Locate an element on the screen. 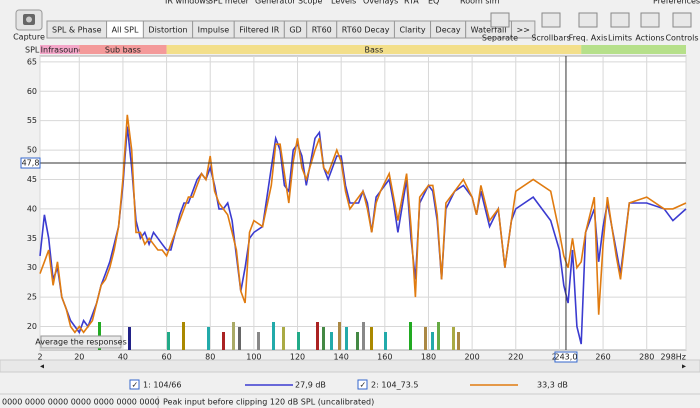 This screenshot has height=408, width=700. tab-label: SPL & Phase is located at coordinates (77, 30).